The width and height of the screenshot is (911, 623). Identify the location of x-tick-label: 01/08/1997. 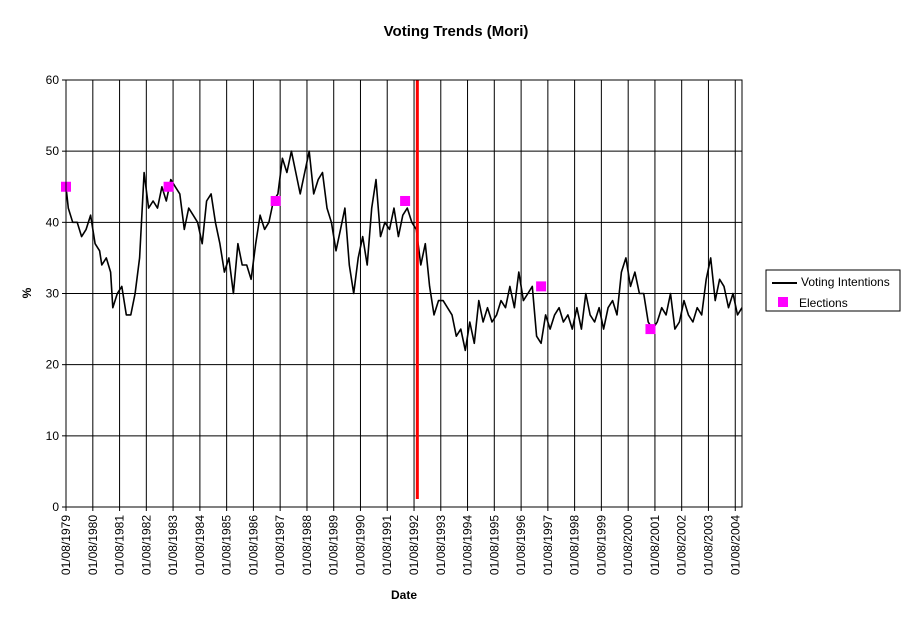
(548, 545).